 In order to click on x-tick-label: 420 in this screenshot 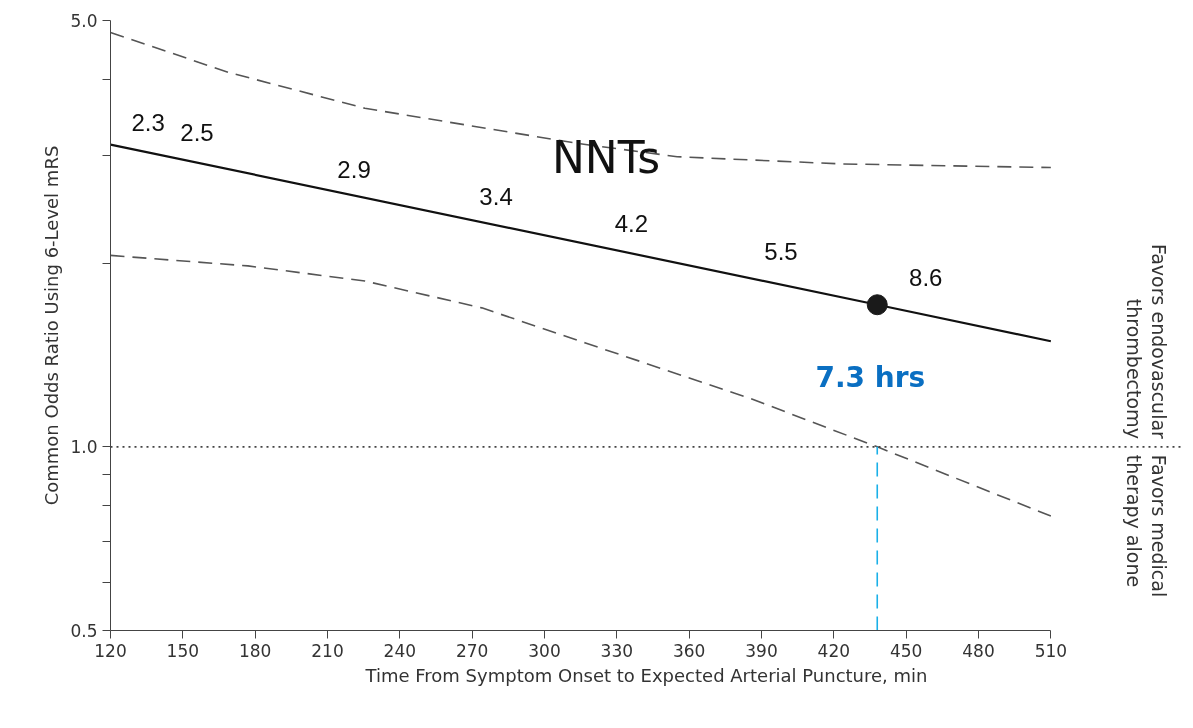, I will do `click(834, 650)`.